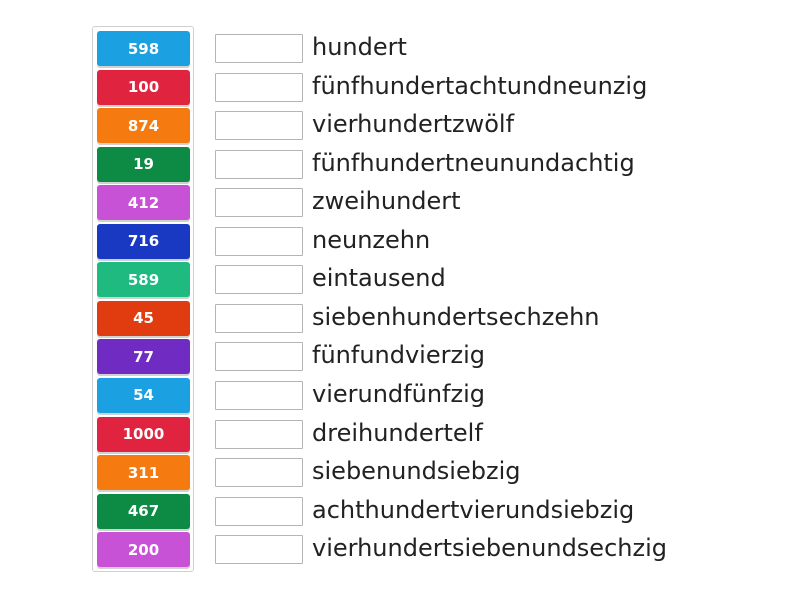 The height and width of the screenshot is (600, 800). I want to click on number-word: fünfundvierzig, so click(398, 355).